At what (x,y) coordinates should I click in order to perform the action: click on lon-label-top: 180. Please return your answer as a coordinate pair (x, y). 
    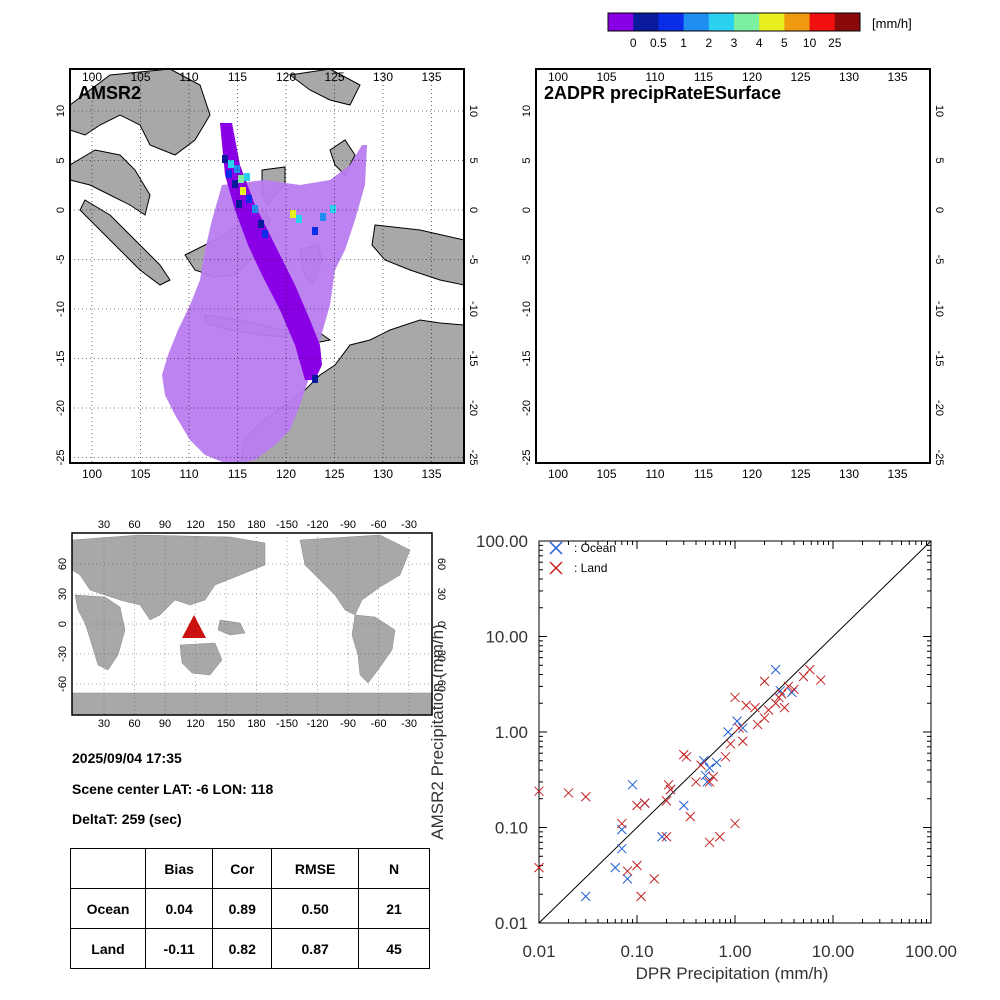
    Looking at the image, I should click on (256, 525).